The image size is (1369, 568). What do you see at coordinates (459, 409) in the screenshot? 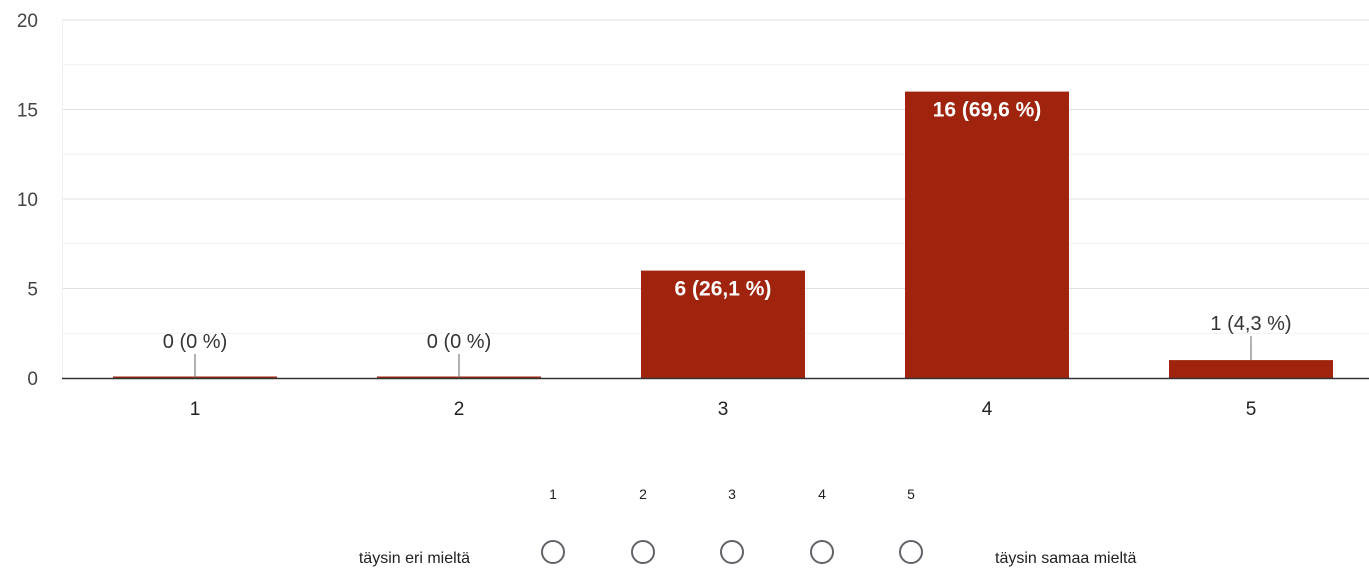
I see `x-tick-label: 2` at bounding box center [459, 409].